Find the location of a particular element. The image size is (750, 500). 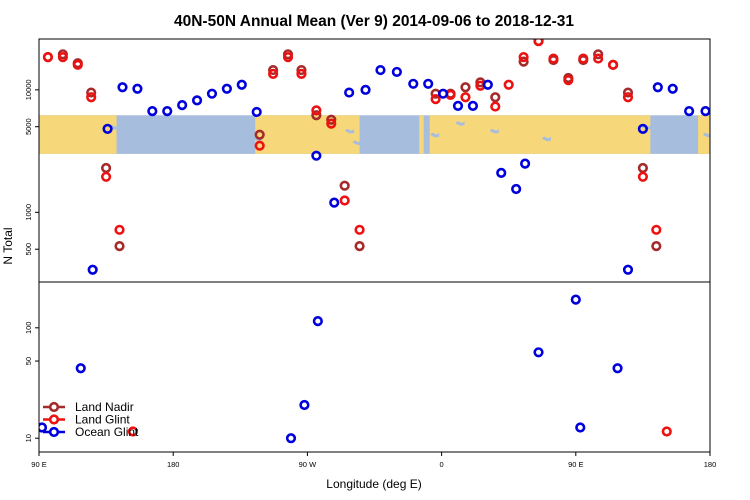

y-axis-label: N Total is located at coordinates (8, 245).